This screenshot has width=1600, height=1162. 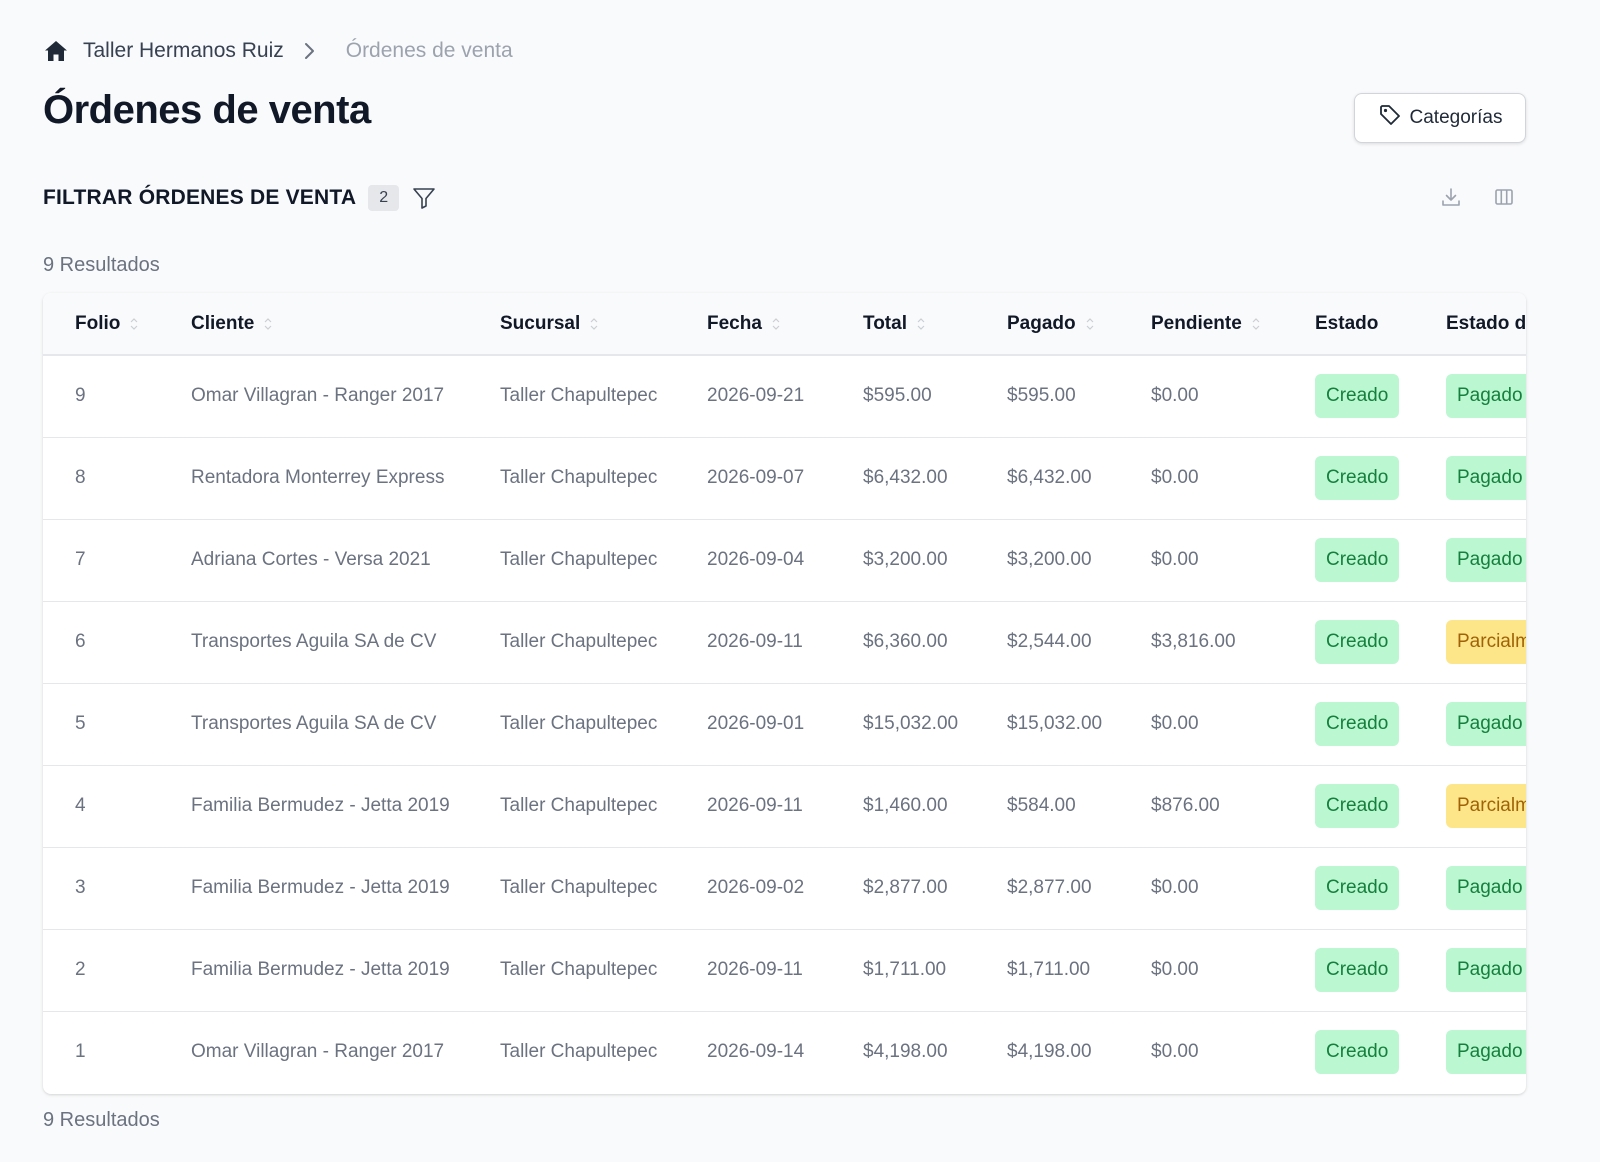 I want to click on cell-pendiente: $3,816.00, so click(x=1193, y=641).